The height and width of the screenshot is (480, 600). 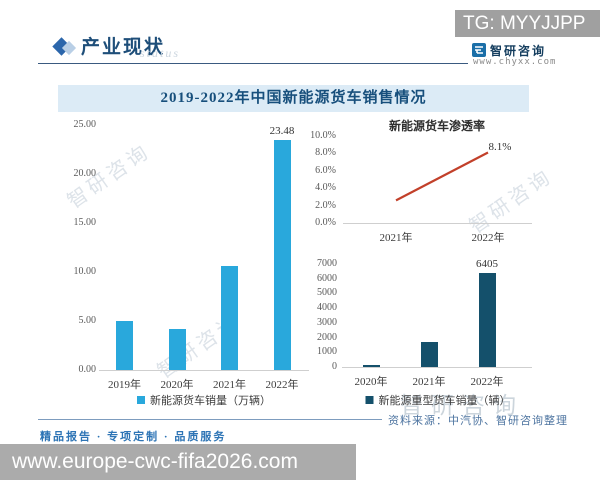 What do you see at coordinates (325, 170) in the screenshot?
I see `y-tick-label: 6.0%` at bounding box center [325, 170].